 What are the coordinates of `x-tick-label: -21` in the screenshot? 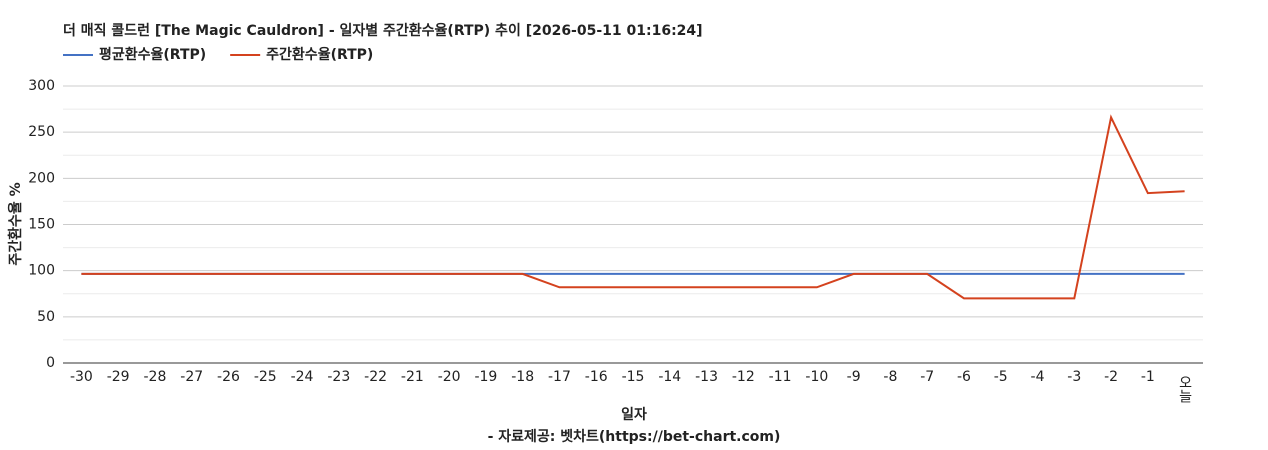 It's located at (412, 377).